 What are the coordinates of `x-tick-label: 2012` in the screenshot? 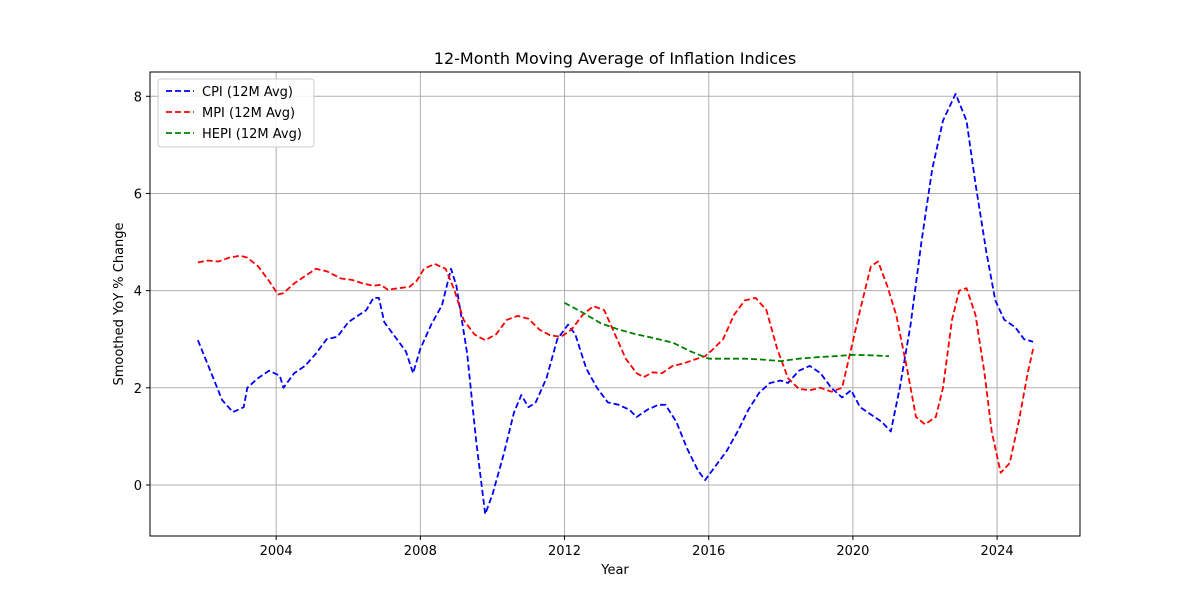 It's located at (564, 551).